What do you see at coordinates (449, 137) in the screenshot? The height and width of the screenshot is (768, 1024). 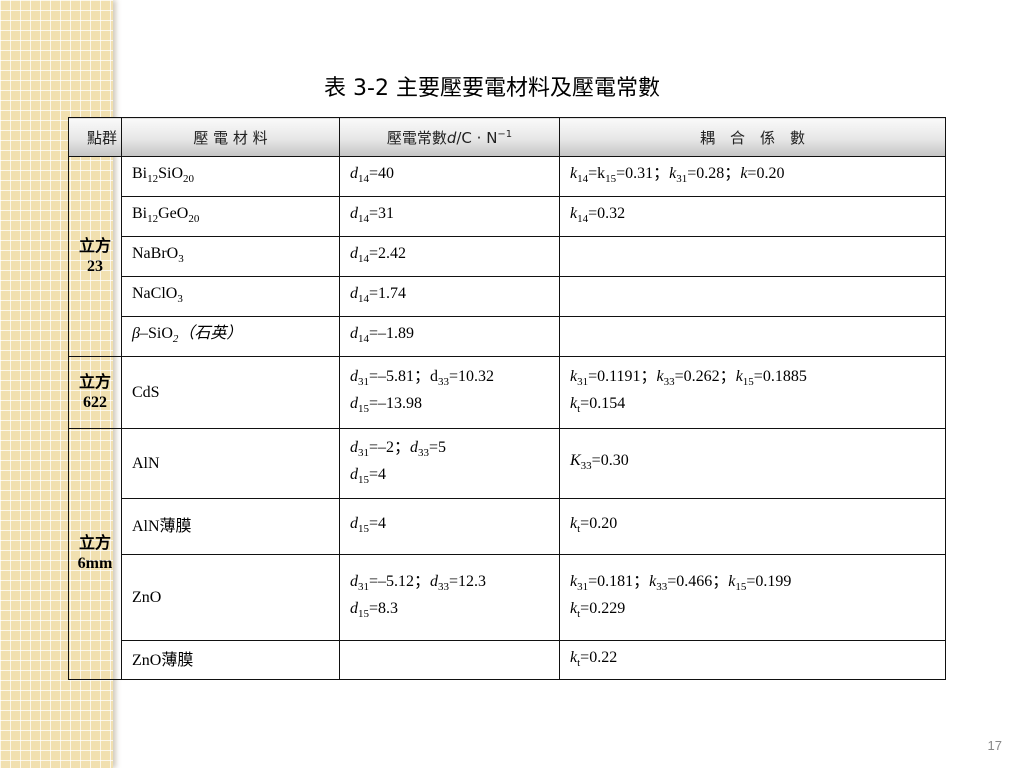 I see `header-piezo-constant: 壓電常數d/C · N−1` at bounding box center [449, 137].